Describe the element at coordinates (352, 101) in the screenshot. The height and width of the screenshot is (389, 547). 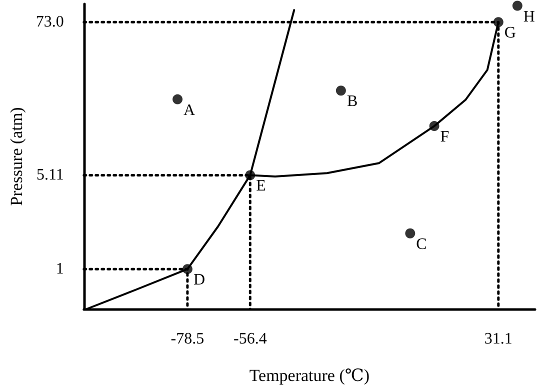
I see `annotation: B` at that location.